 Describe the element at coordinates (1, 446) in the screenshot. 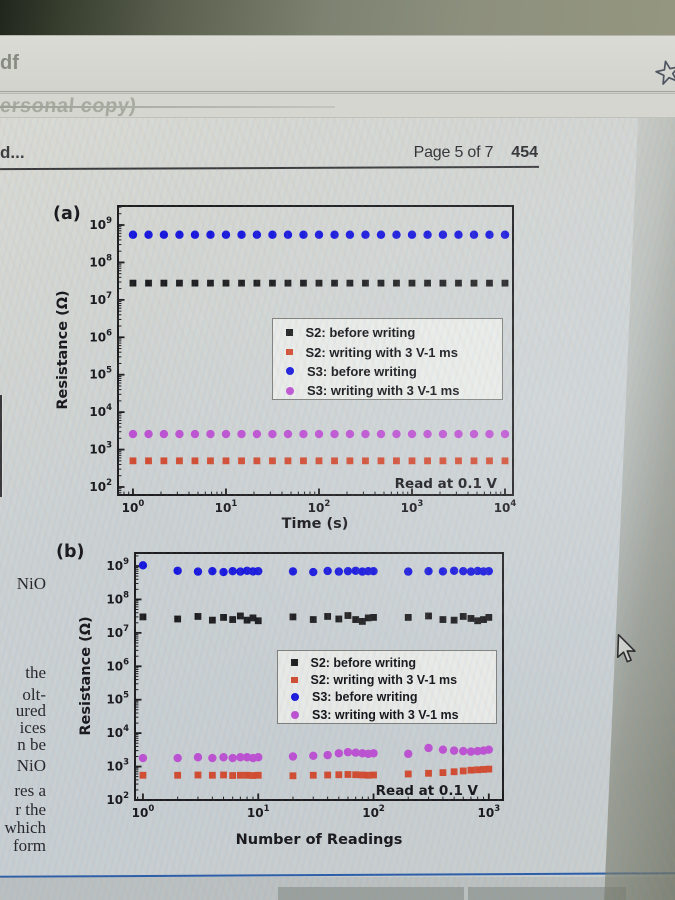

I see `adjacent-figure-edge` at that location.